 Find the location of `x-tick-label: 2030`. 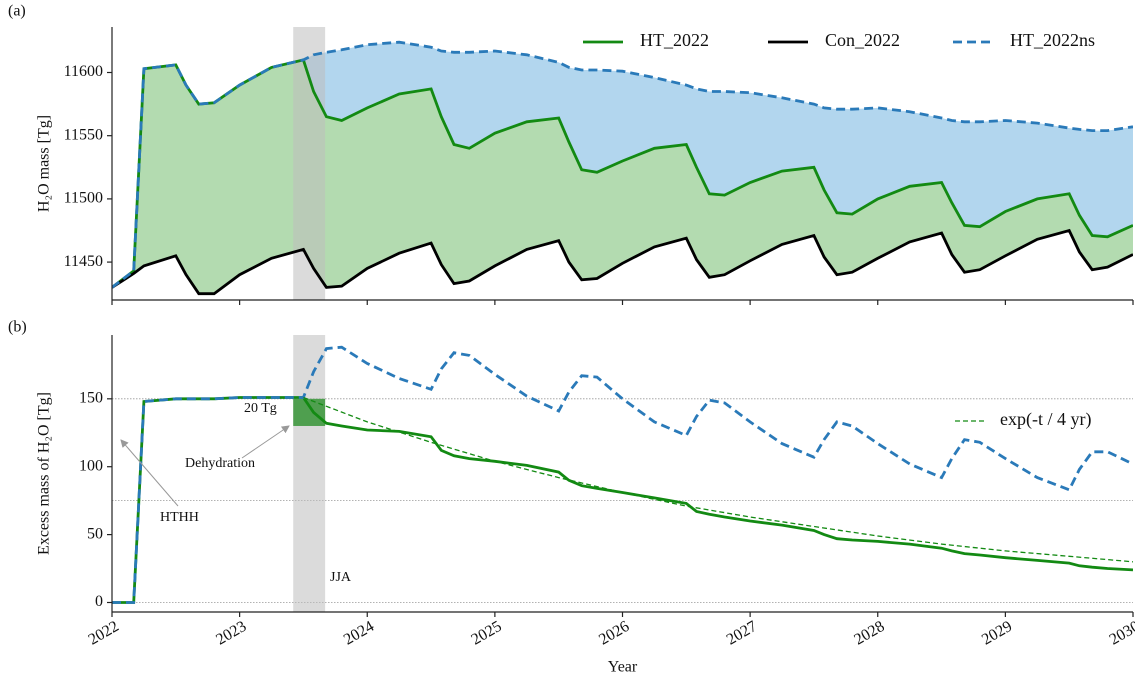

x-tick-label: 2030 is located at coordinates (1121, 633).